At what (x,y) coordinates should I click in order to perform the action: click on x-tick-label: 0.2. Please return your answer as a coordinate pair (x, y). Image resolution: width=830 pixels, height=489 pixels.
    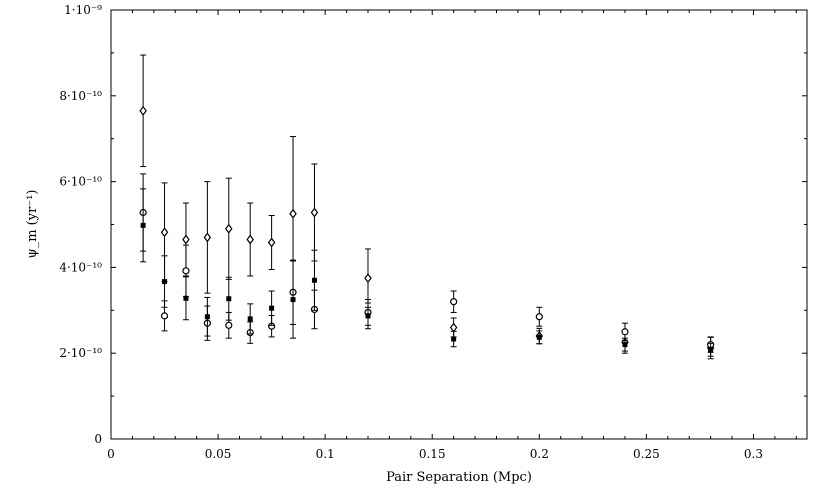
    Looking at the image, I should click on (539, 454).